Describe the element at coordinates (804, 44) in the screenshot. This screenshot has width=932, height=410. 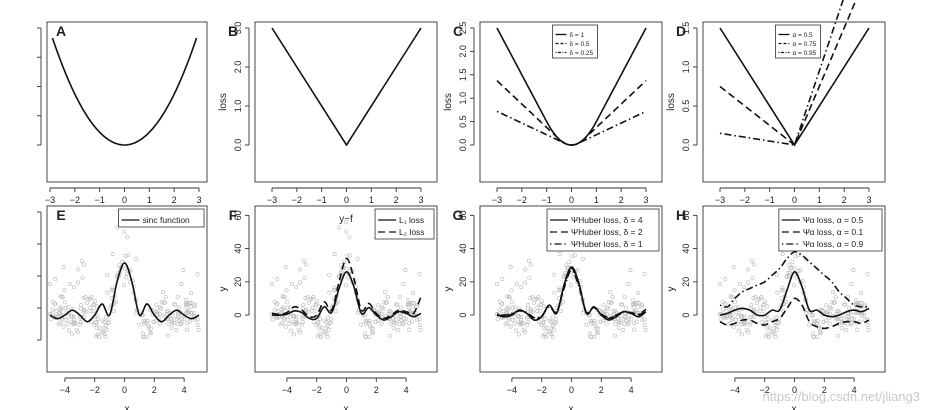
I see `legend-label: α = 0.75` at that location.